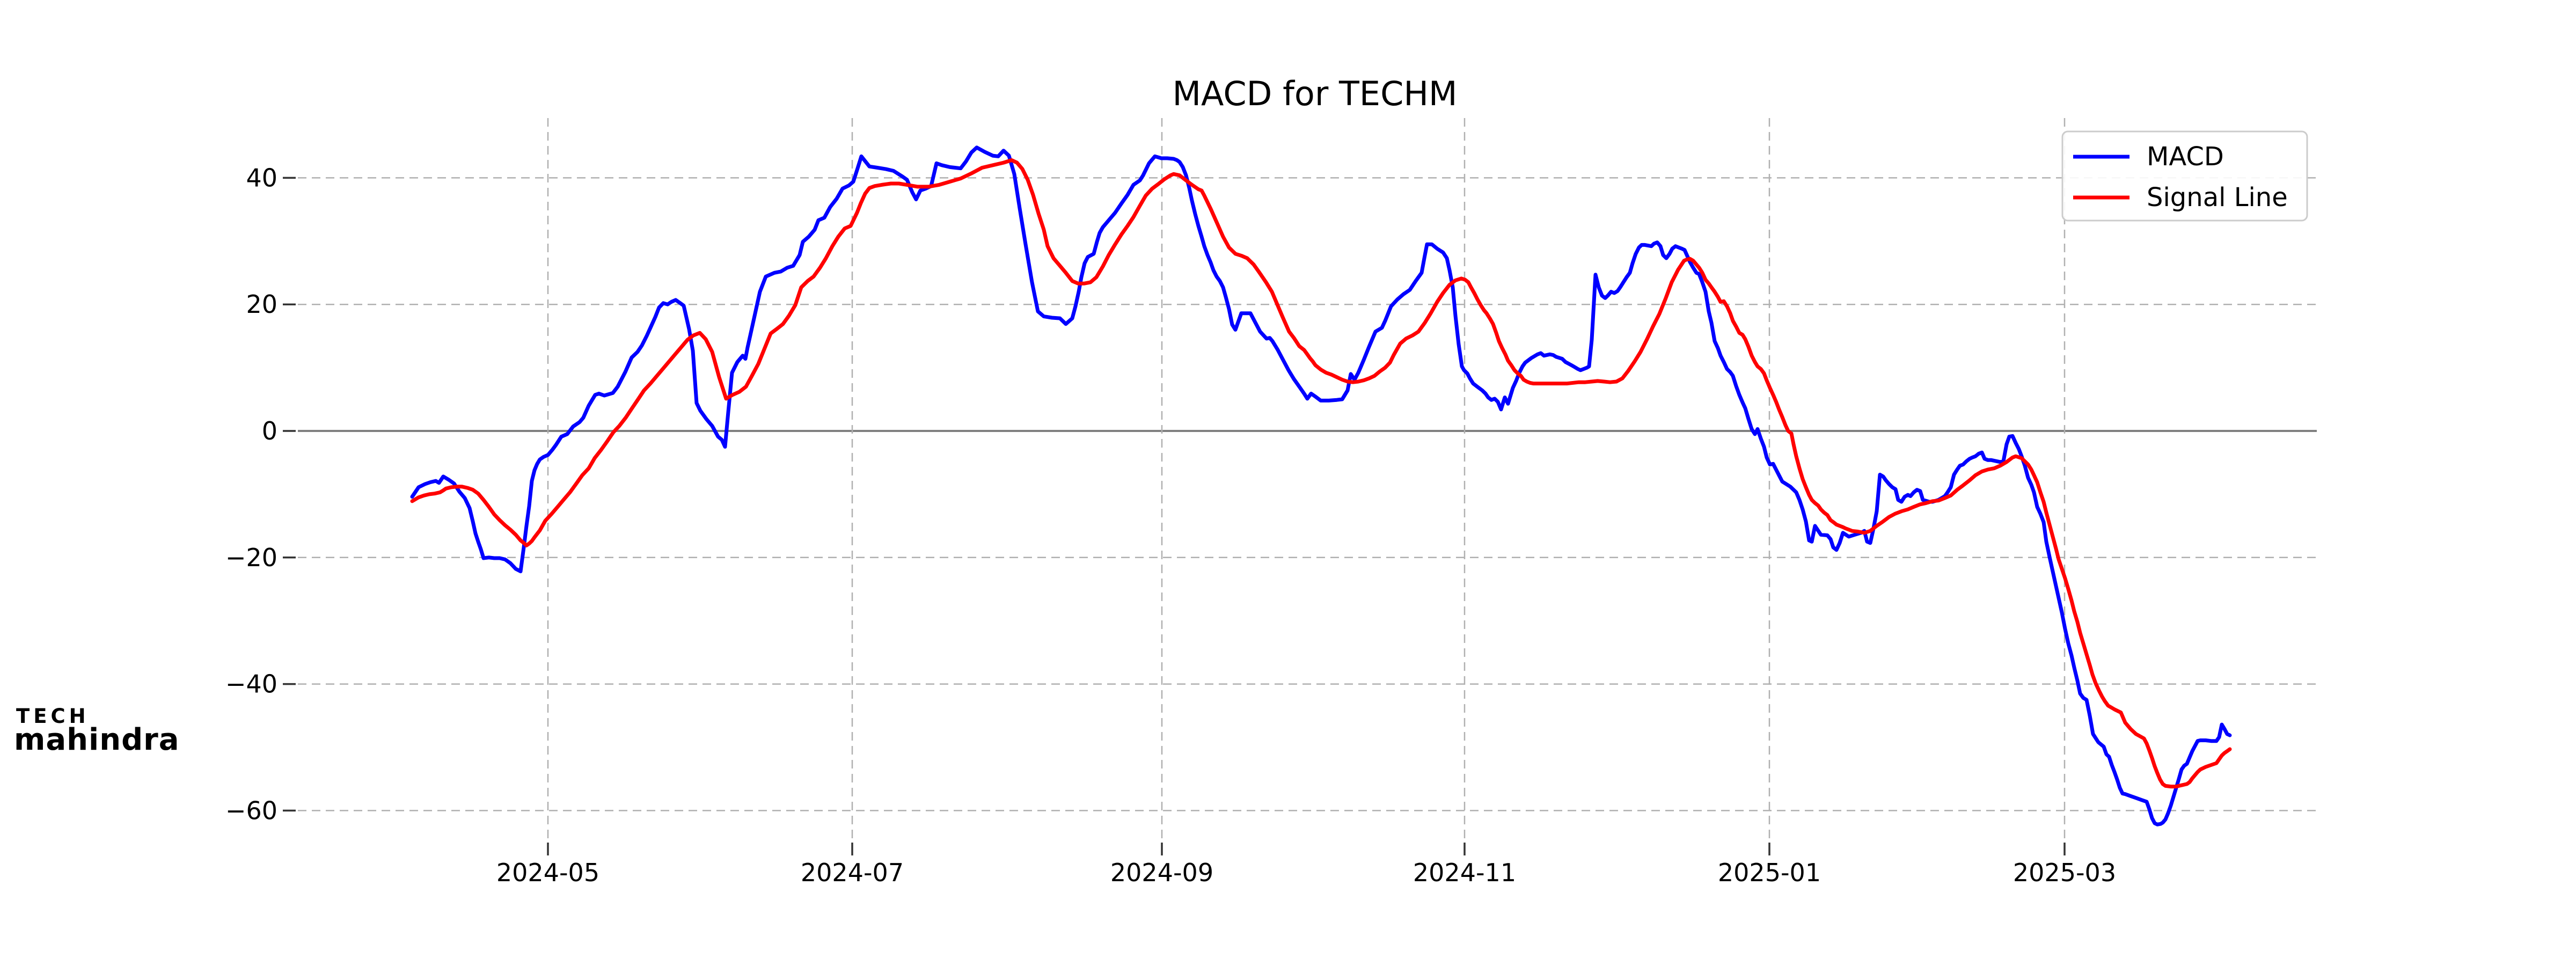  I want to click on y-tick-label: −60, so click(251, 810).